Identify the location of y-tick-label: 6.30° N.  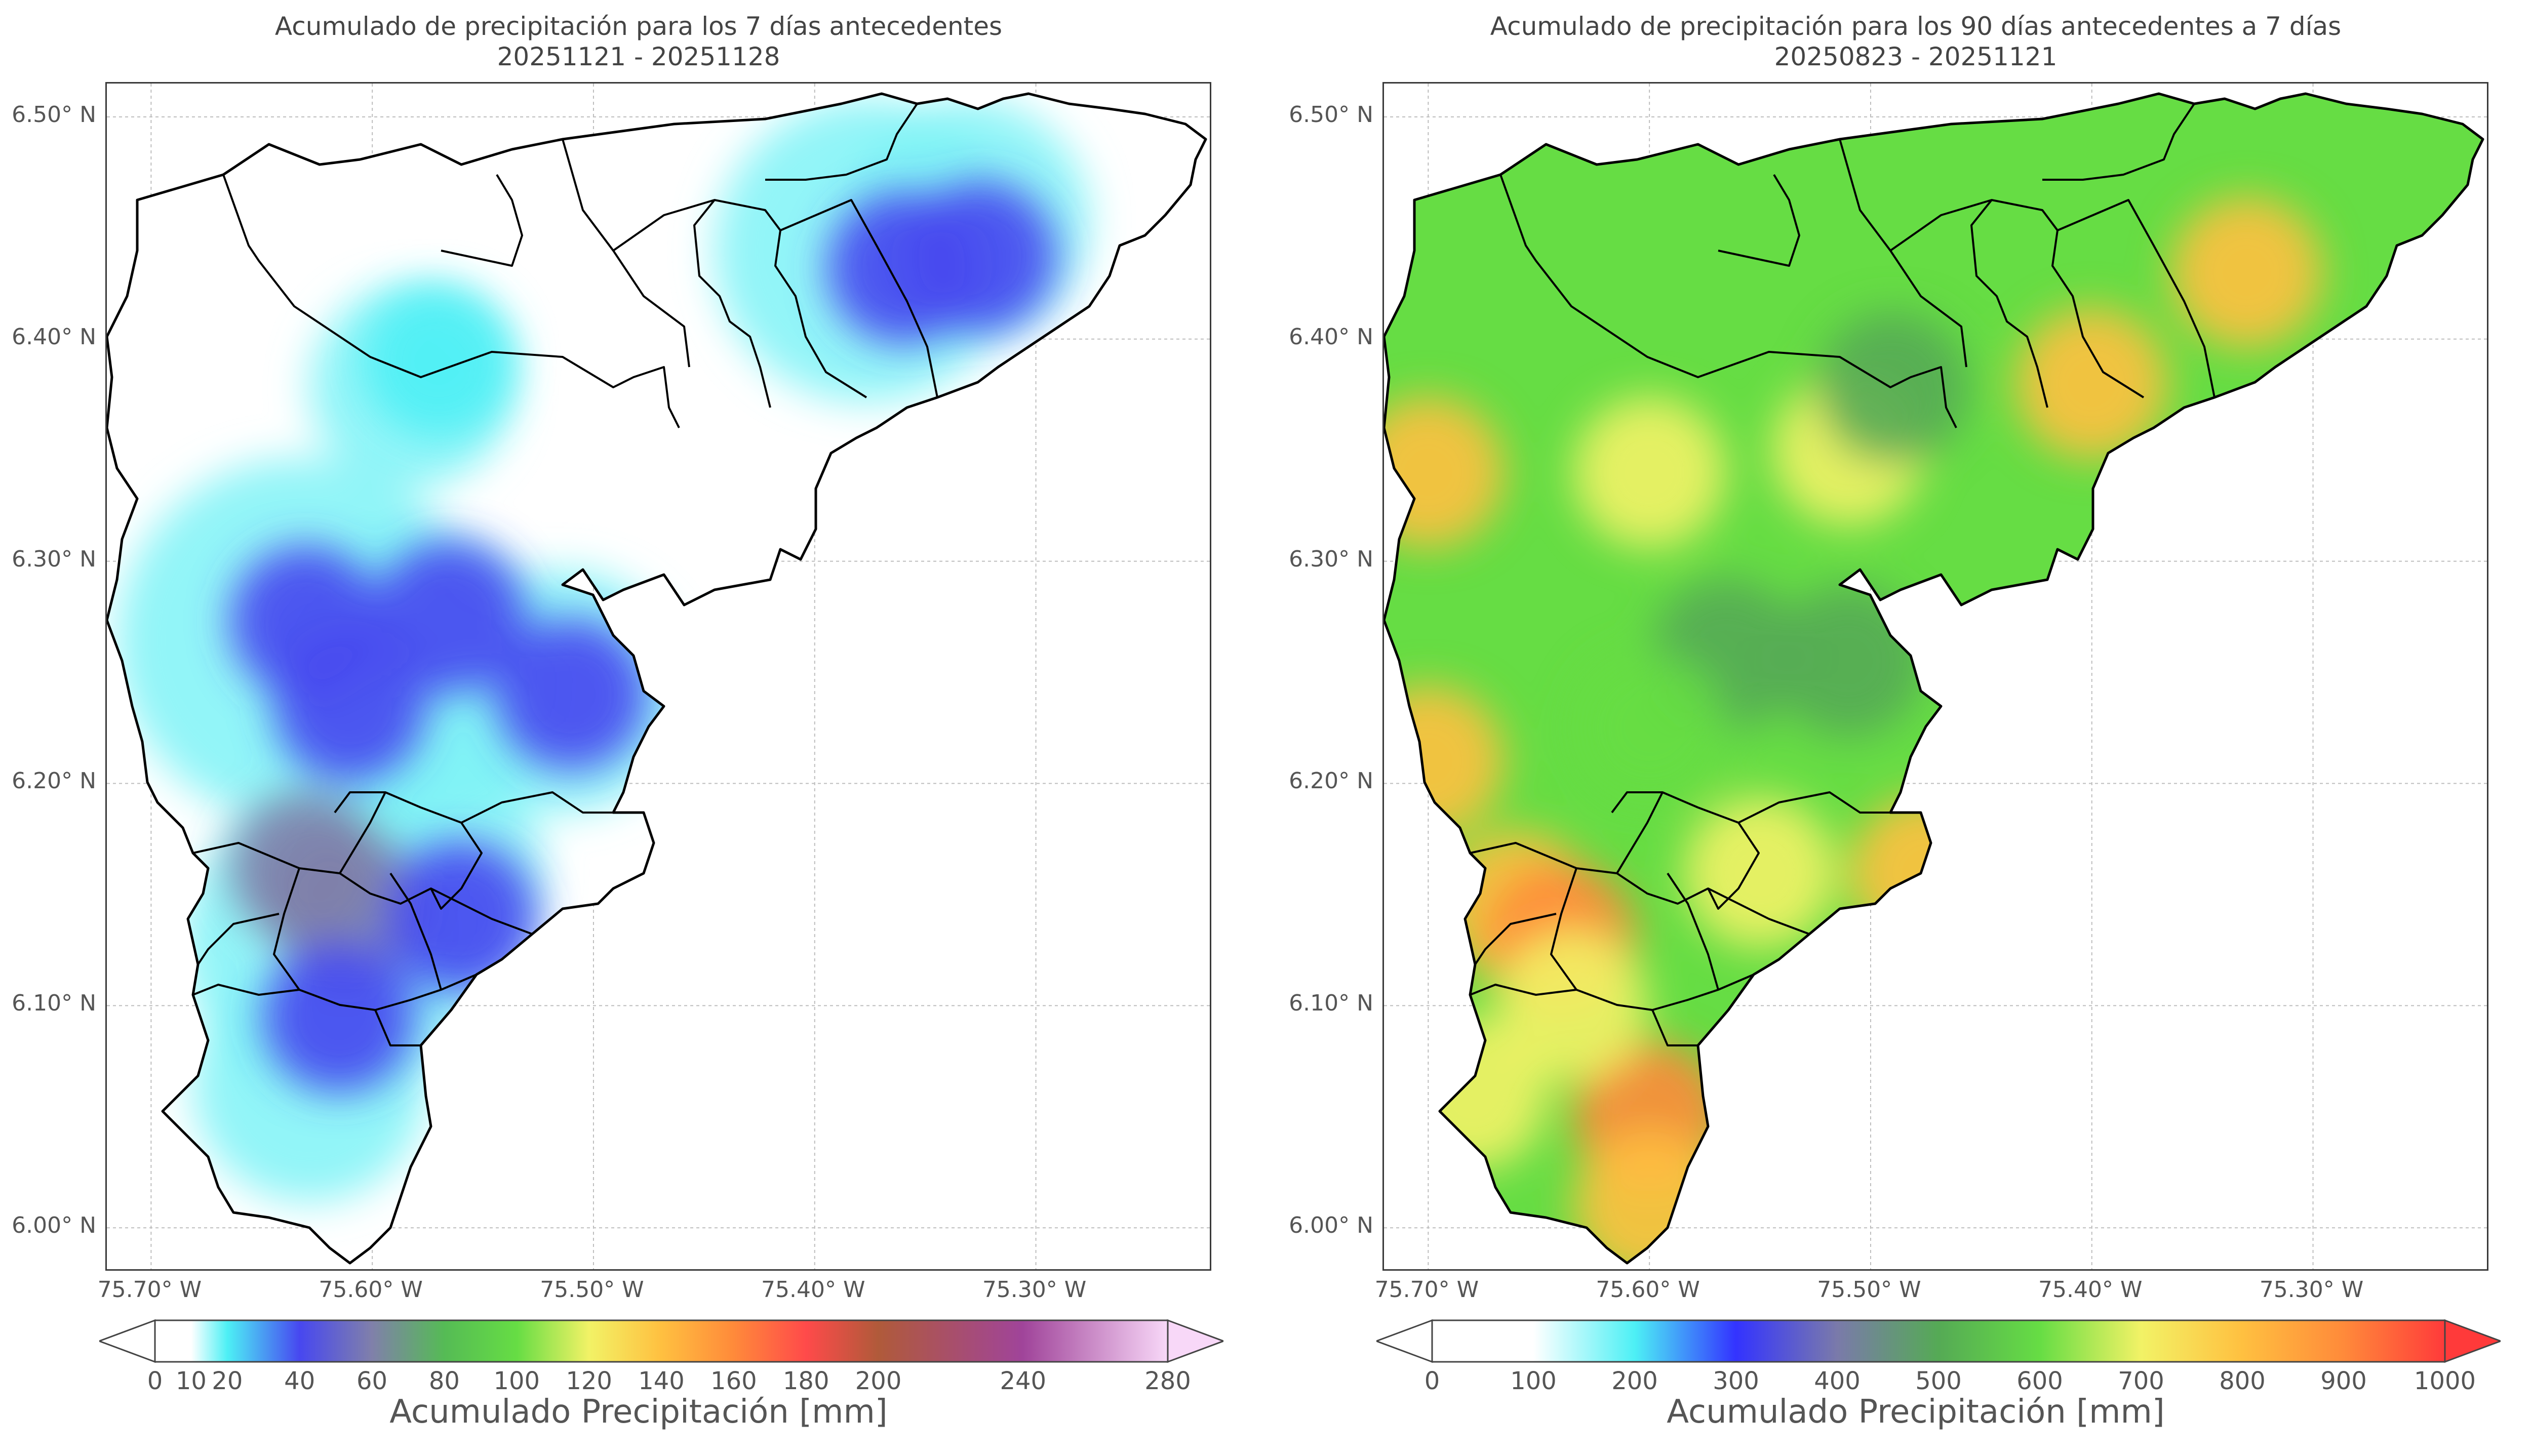
(1331, 559).